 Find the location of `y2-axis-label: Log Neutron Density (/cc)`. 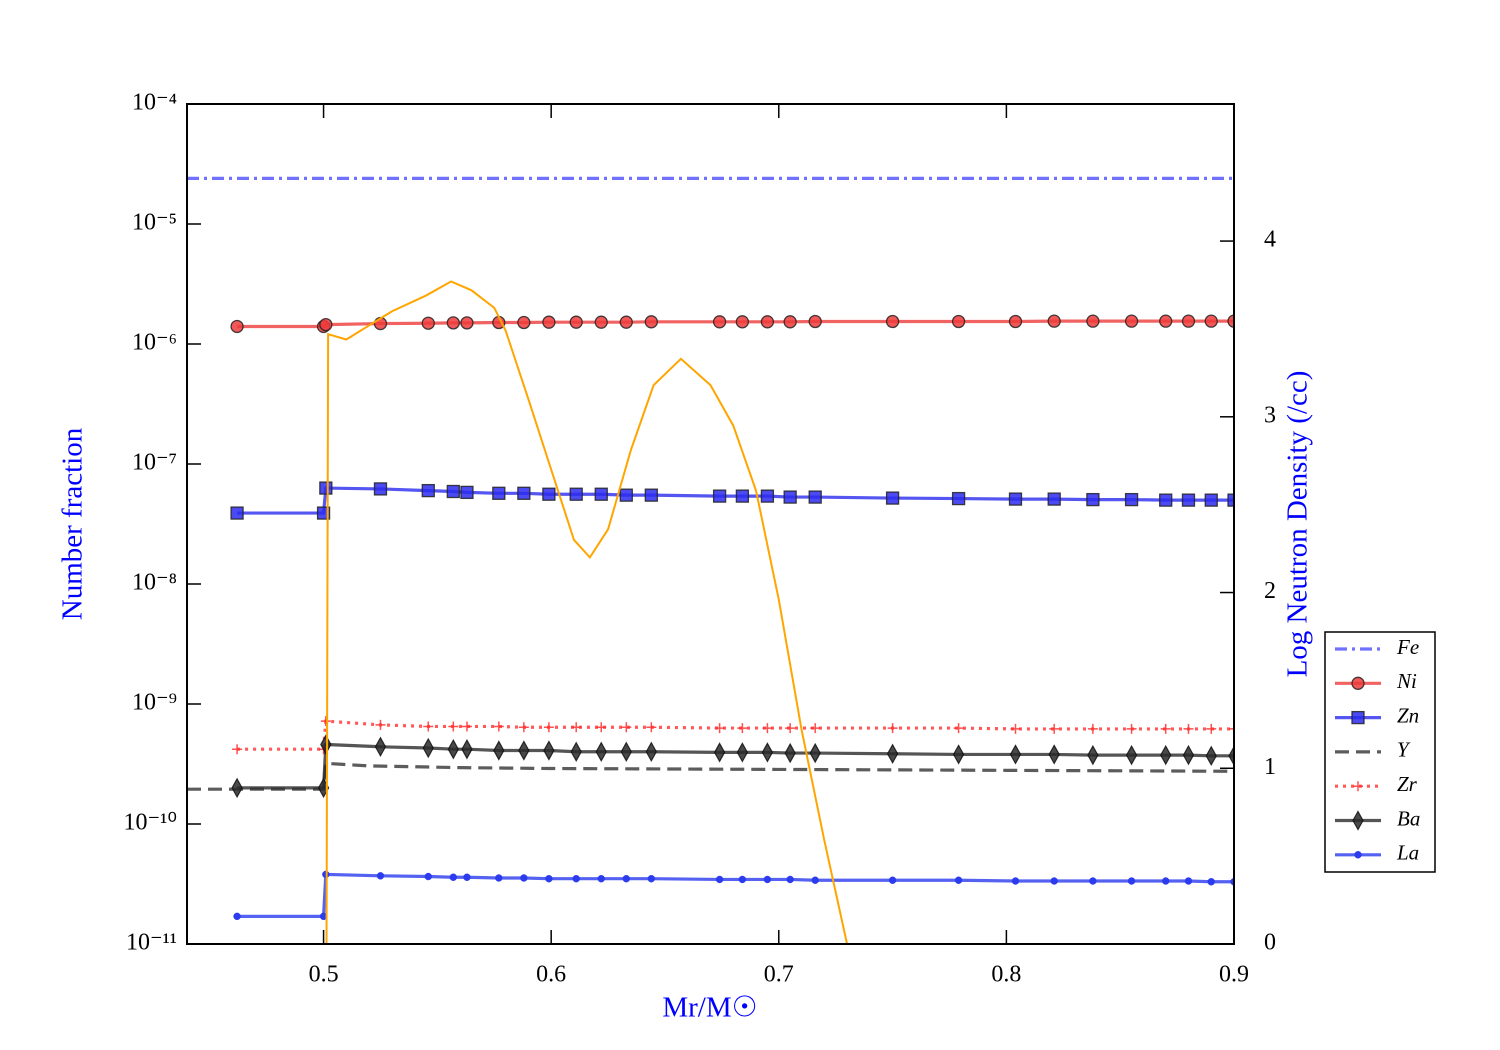

y2-axis-label: Log Neutron Density (/cc) is located at coordinates (1298, 524).